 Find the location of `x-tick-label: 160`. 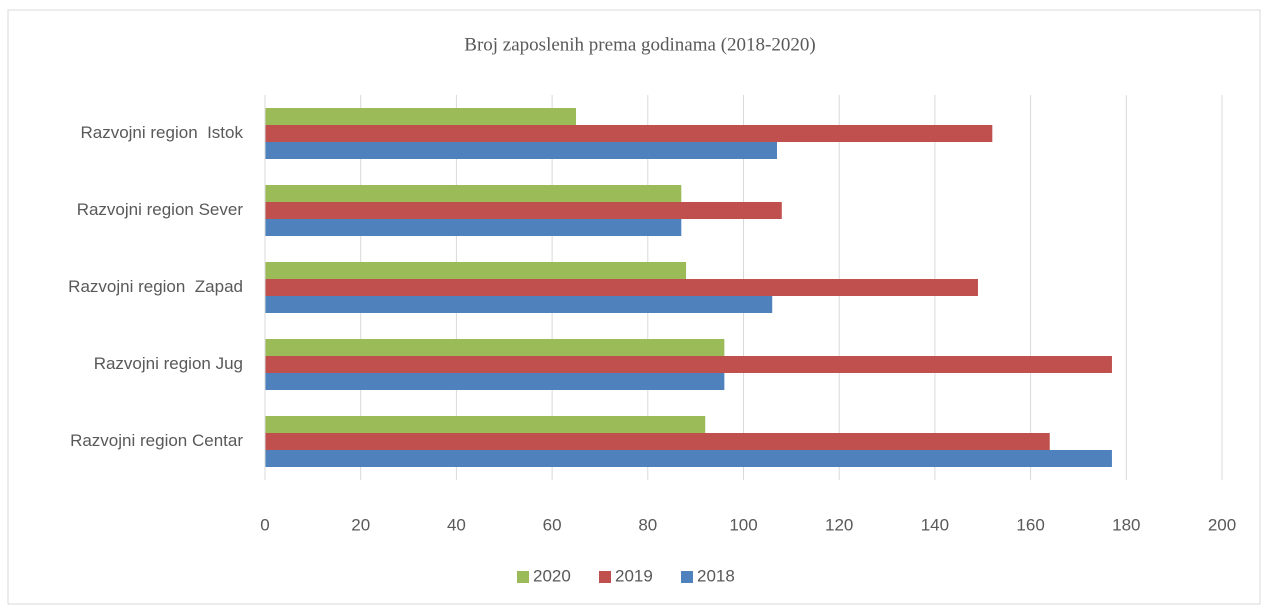

x-tick-label: 160 is located at coordinates (1030, 524).